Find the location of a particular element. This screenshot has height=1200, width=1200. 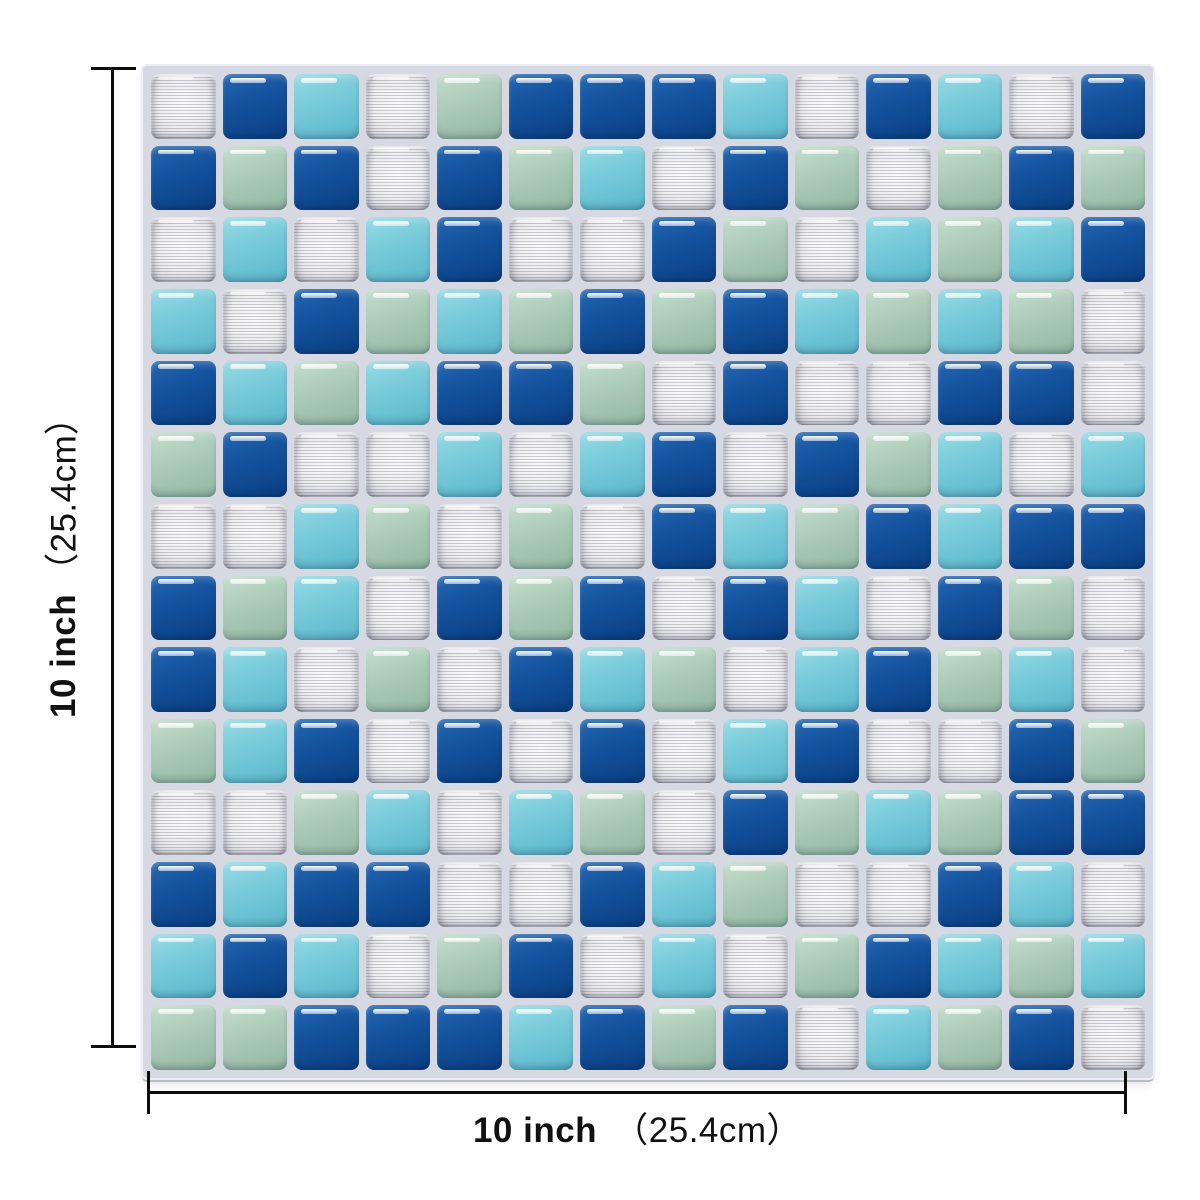

bottom-dimension-cap-left is located at coordinates (148, 1092).